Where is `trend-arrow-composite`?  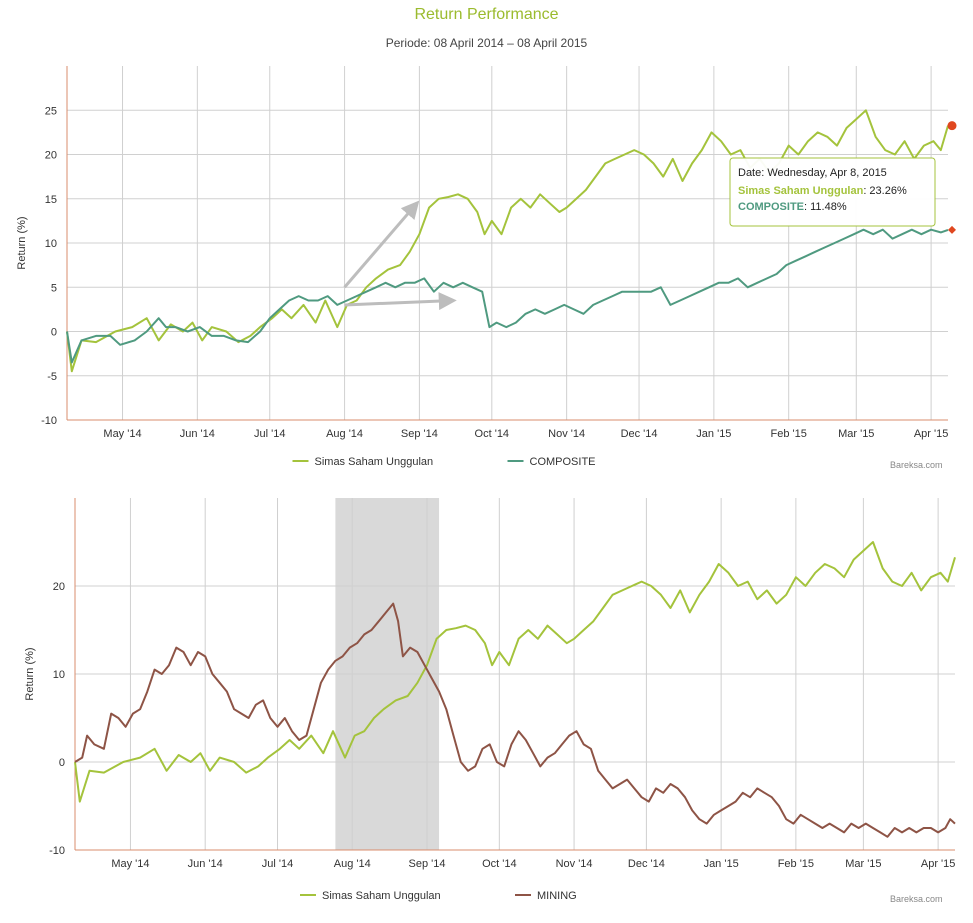 trend-arrow-composite is located at coordinates (400, 301).